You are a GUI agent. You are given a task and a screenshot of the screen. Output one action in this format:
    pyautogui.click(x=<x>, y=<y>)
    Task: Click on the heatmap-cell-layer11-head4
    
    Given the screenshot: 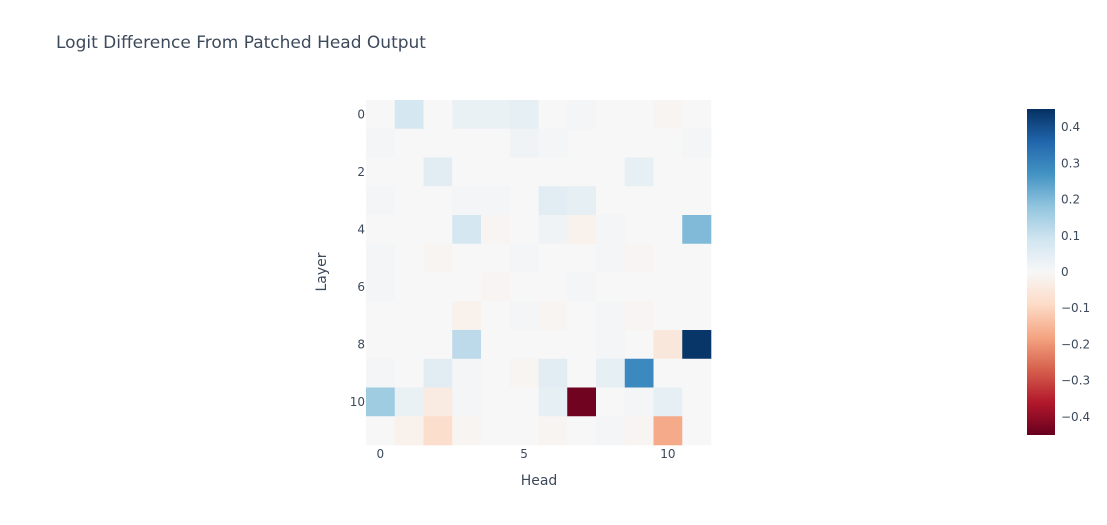 What is the action you would take?
    pyautogui.click(x=496, y=431)
    